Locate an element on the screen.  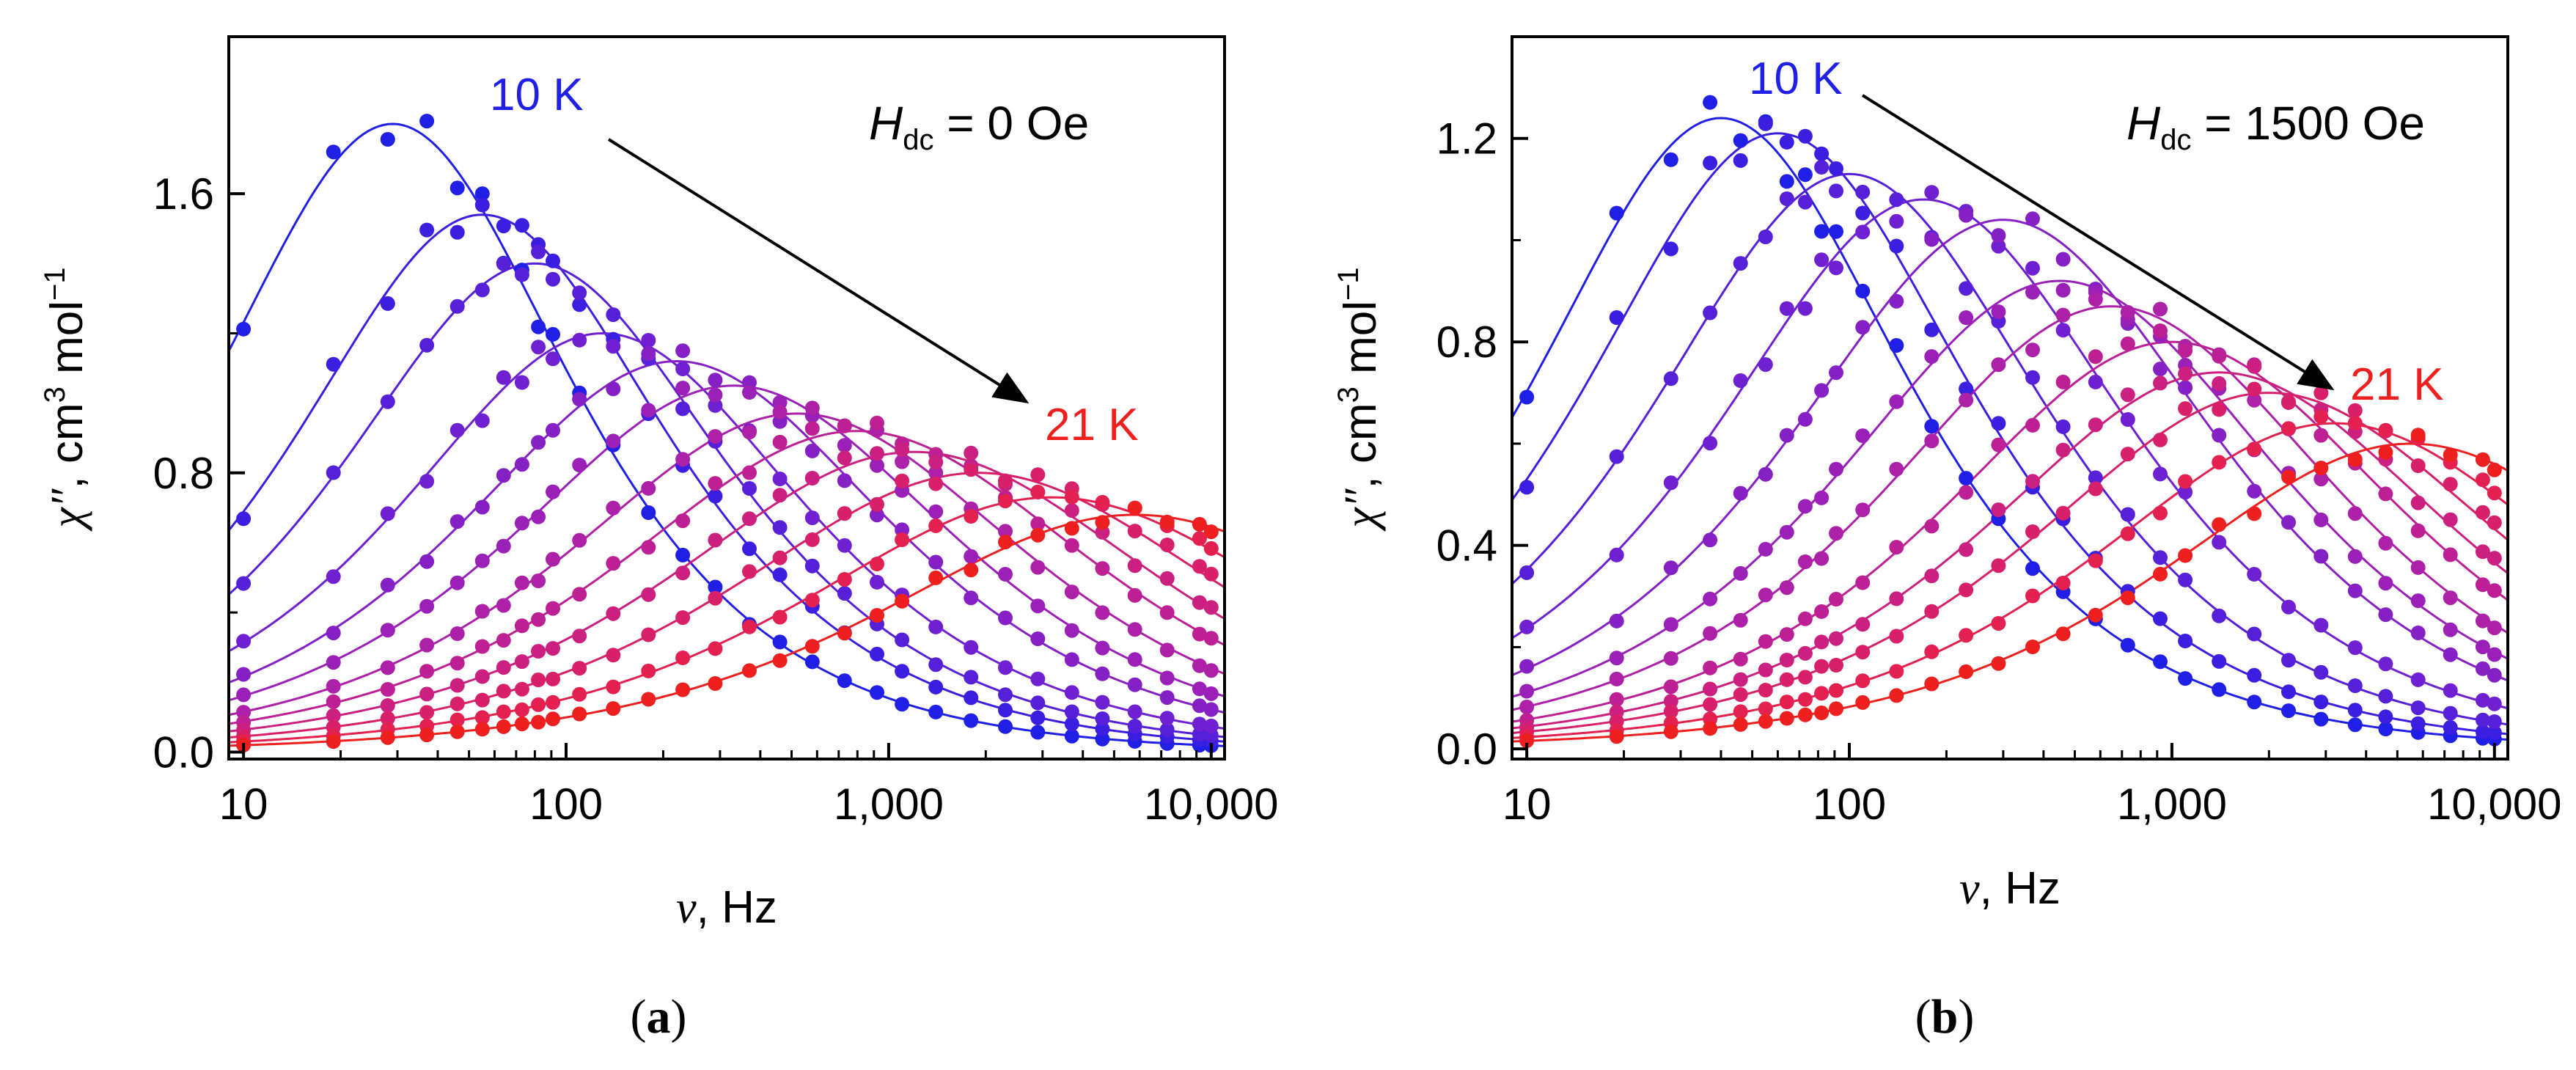
panel-b-xtick-label: 10,000 is located at coordinates (2494, 804).